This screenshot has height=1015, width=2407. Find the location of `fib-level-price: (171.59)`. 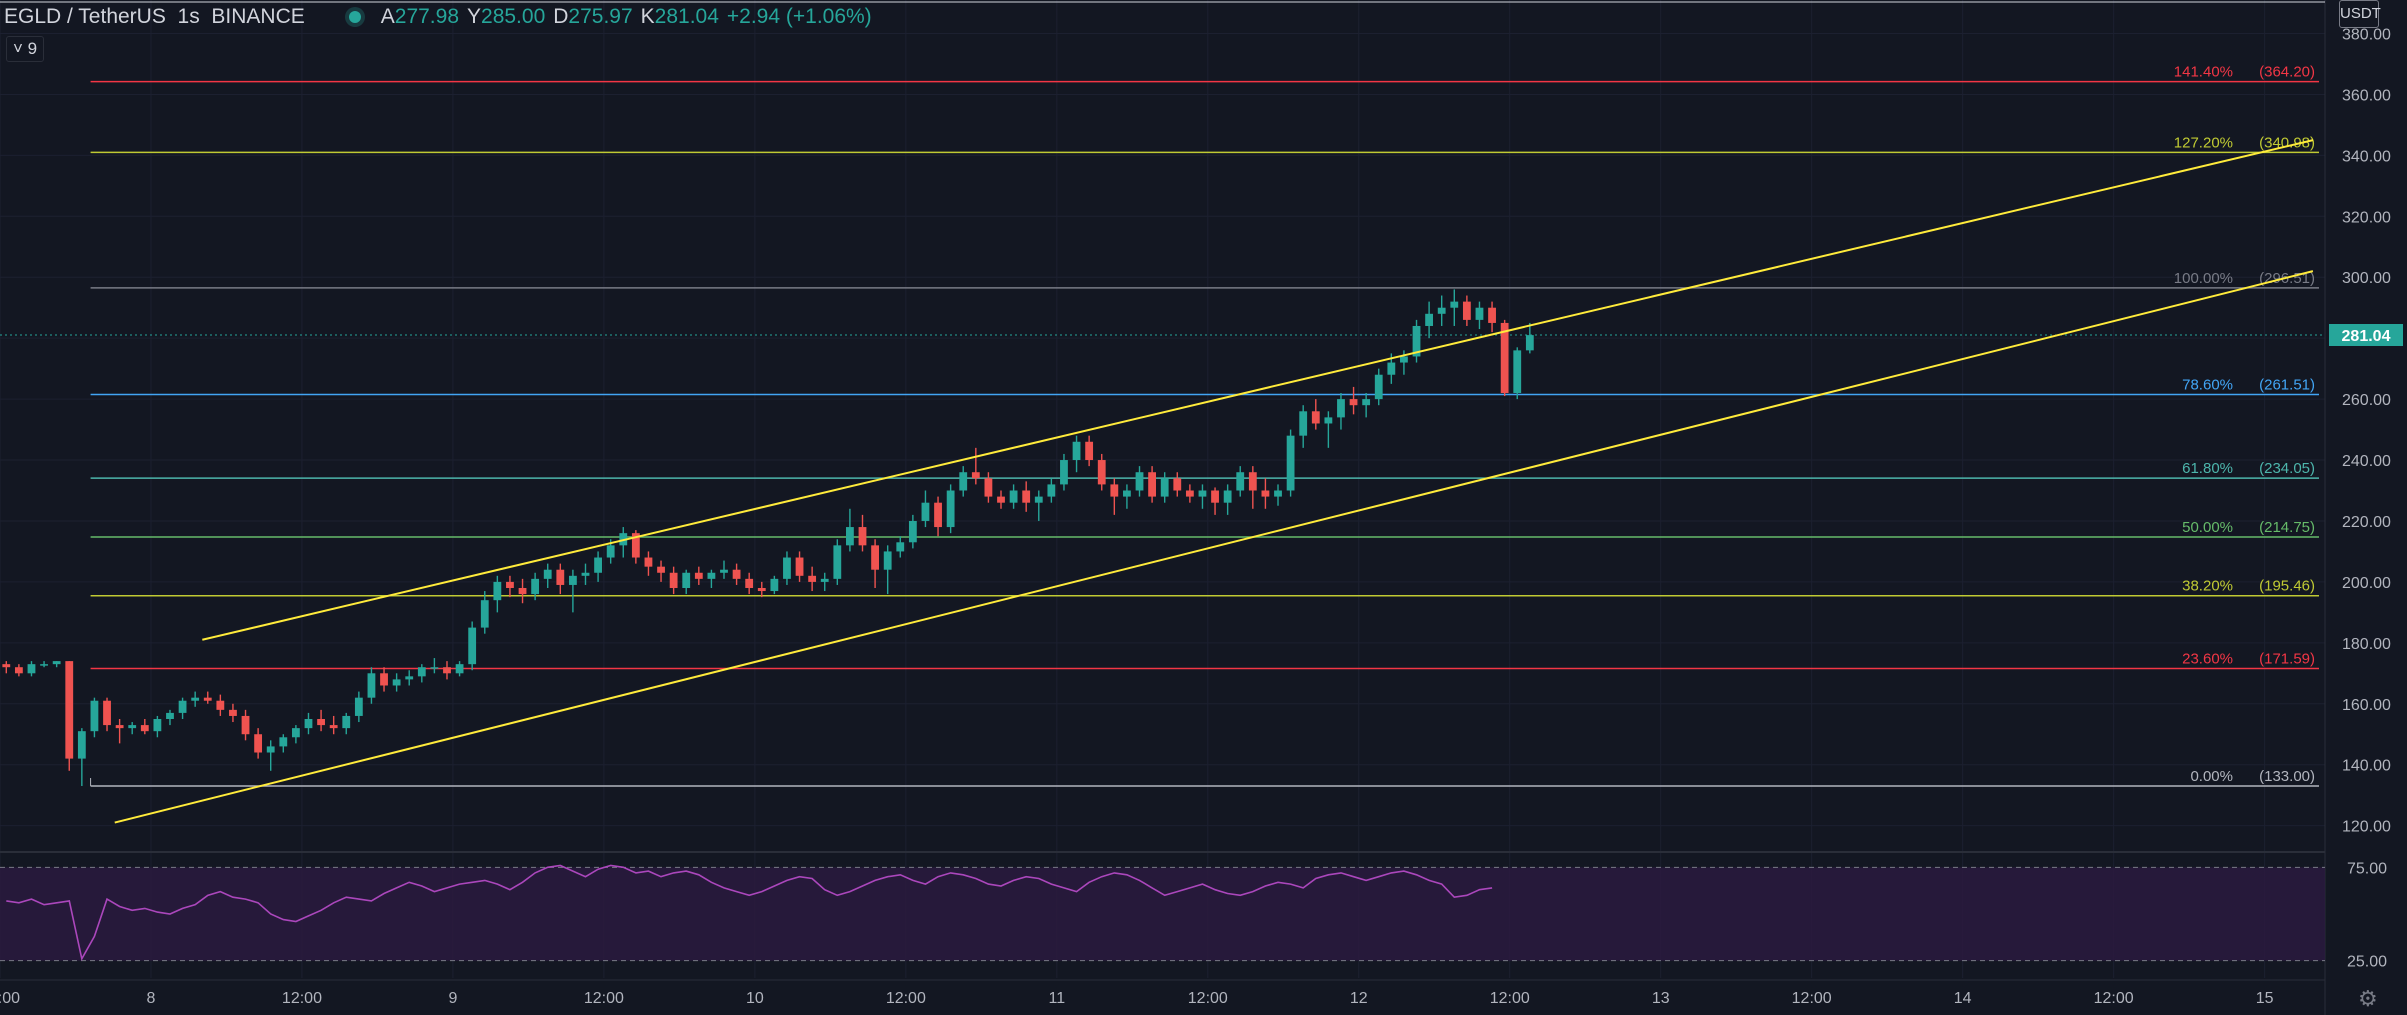

fib-level-price: (171.59) is located at coordinates (2287, 658).